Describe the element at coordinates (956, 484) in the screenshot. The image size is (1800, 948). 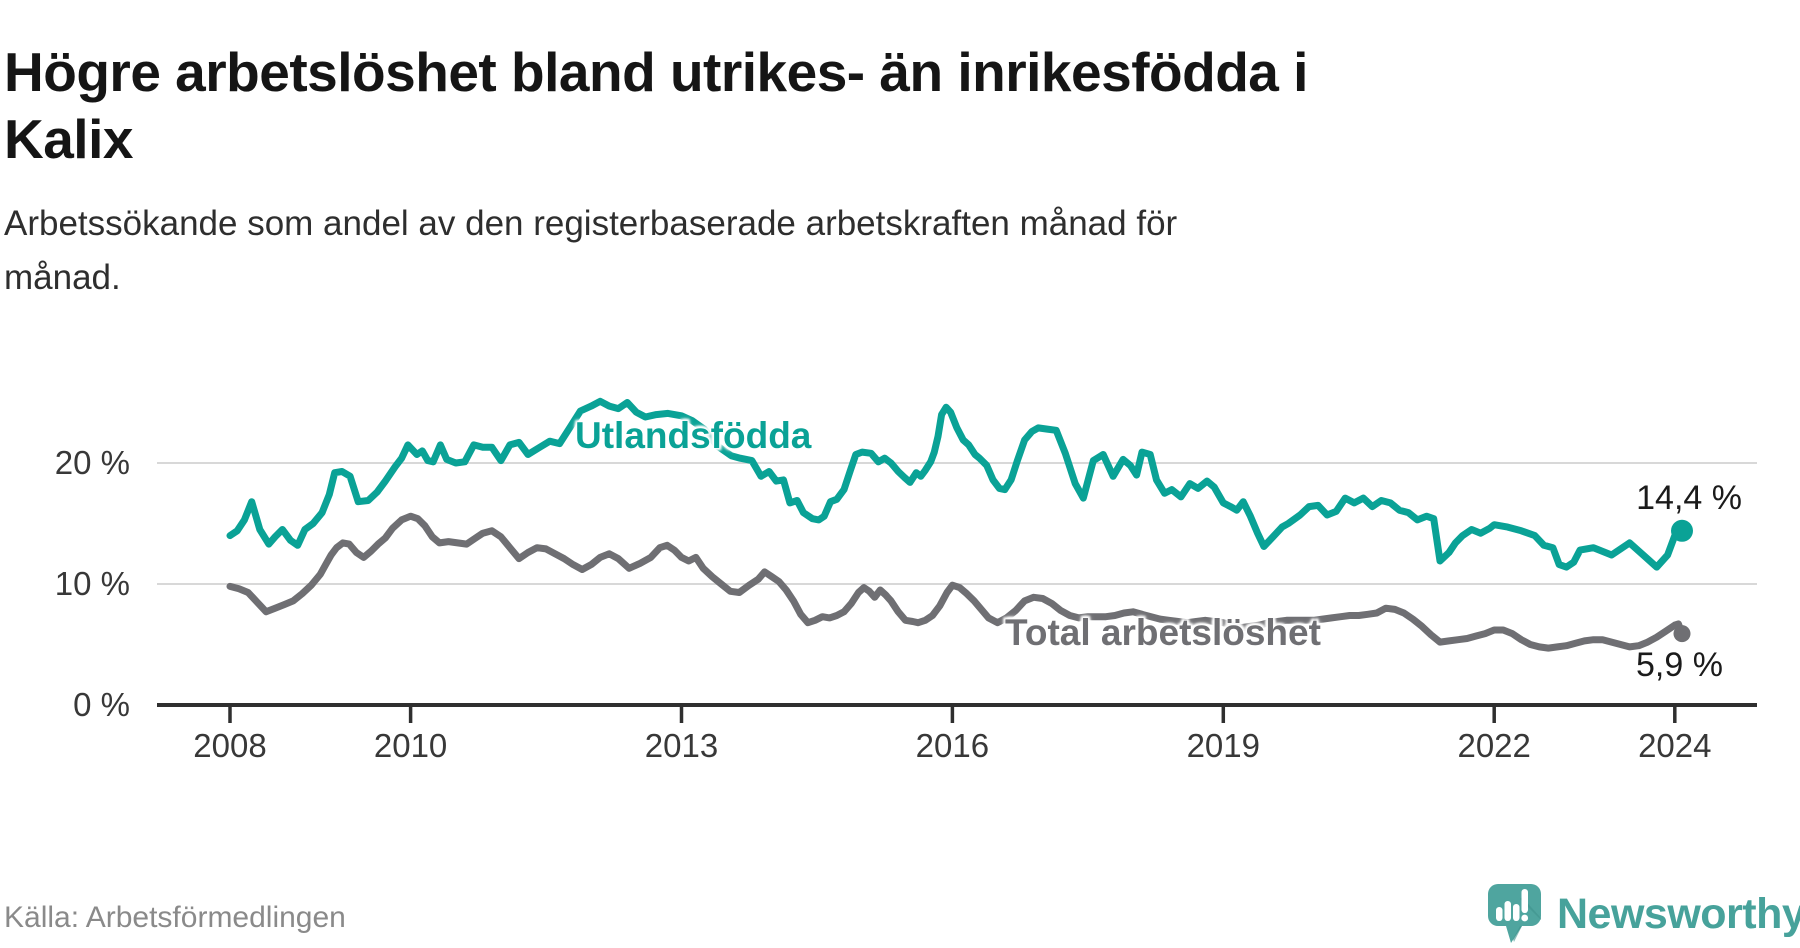
I see `series-line-utlandsfodda` at that location.